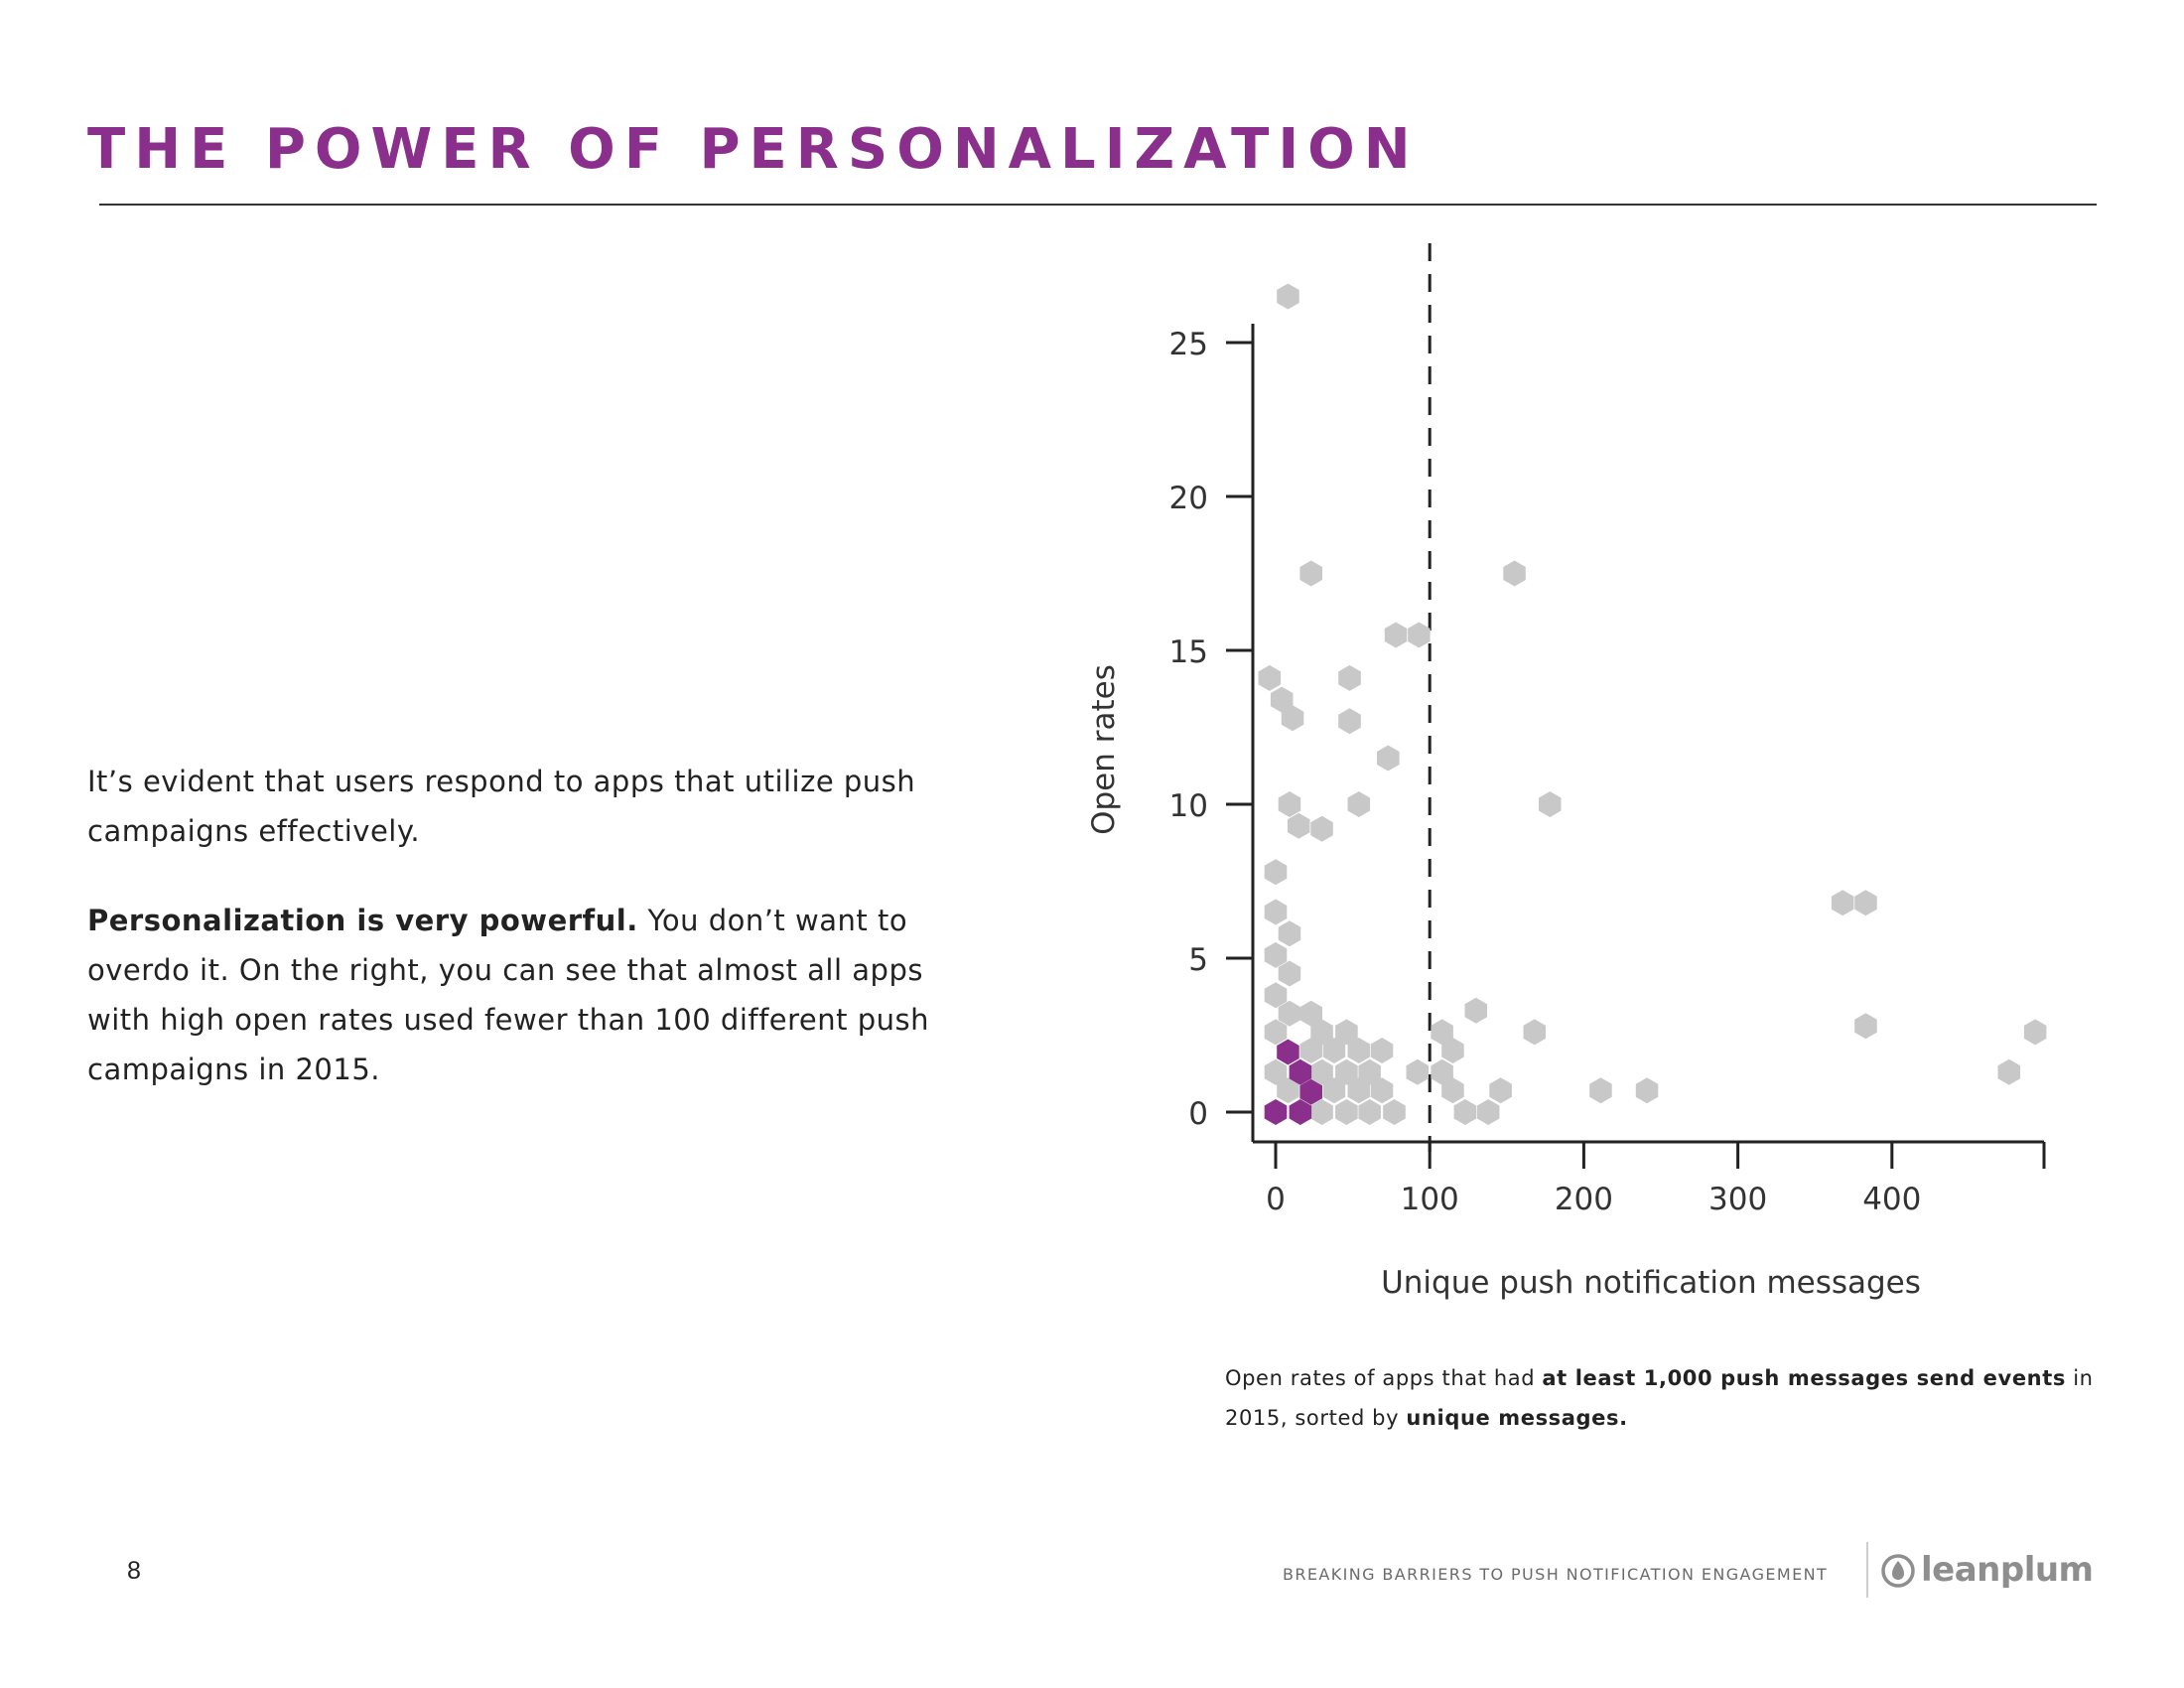  I want to click on y-tick-label-20: 20, so click(1188, 498).